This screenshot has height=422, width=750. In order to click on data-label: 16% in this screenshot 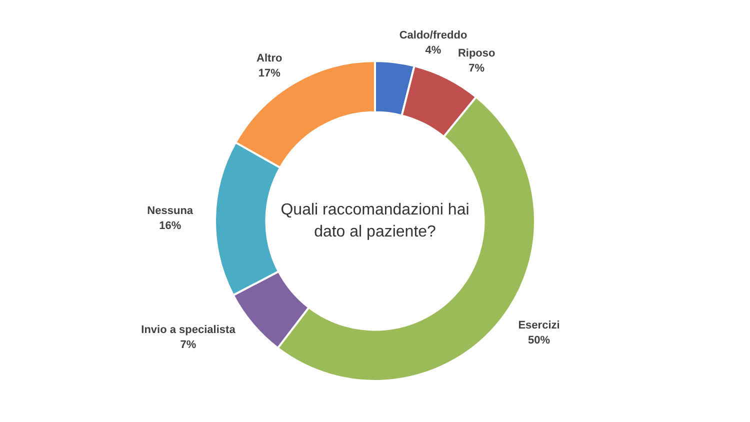, I will do `click(170, 226)`.